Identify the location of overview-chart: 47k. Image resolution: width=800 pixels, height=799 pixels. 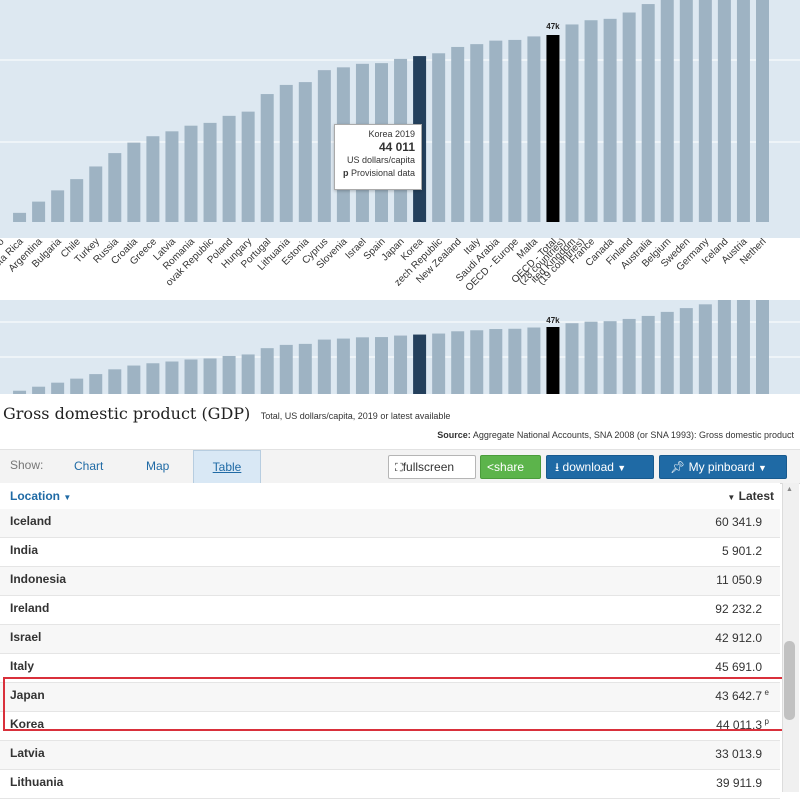
(400, 347).